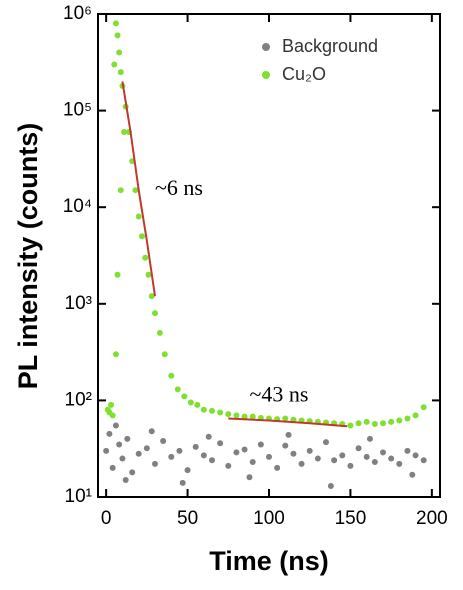 The image size is (463, 590). I want to click on y-tick-label: 10⁵, so click(77, 110).